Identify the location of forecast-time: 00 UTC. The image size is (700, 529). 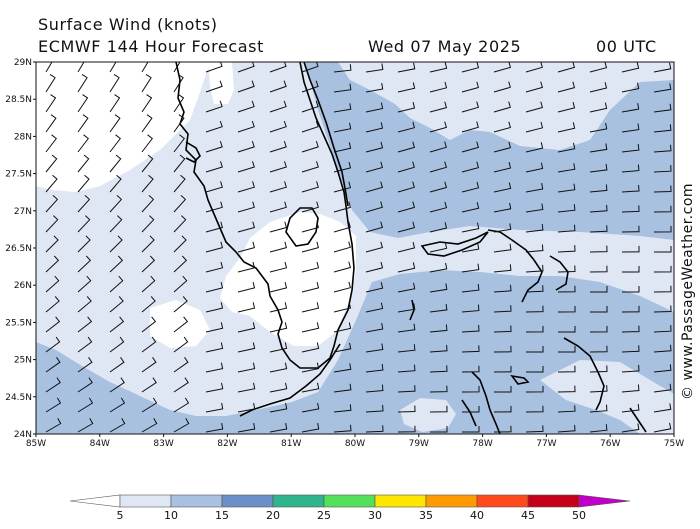
(626, 46).